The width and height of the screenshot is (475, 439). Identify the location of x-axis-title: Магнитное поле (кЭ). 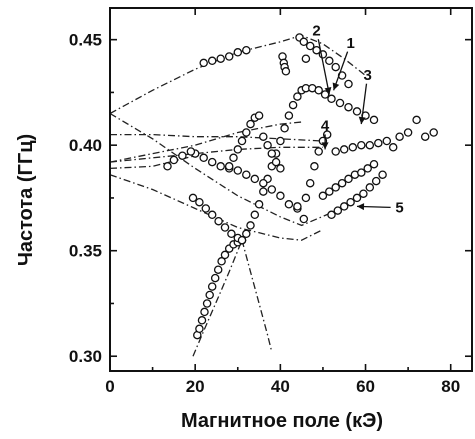
(282, 421).